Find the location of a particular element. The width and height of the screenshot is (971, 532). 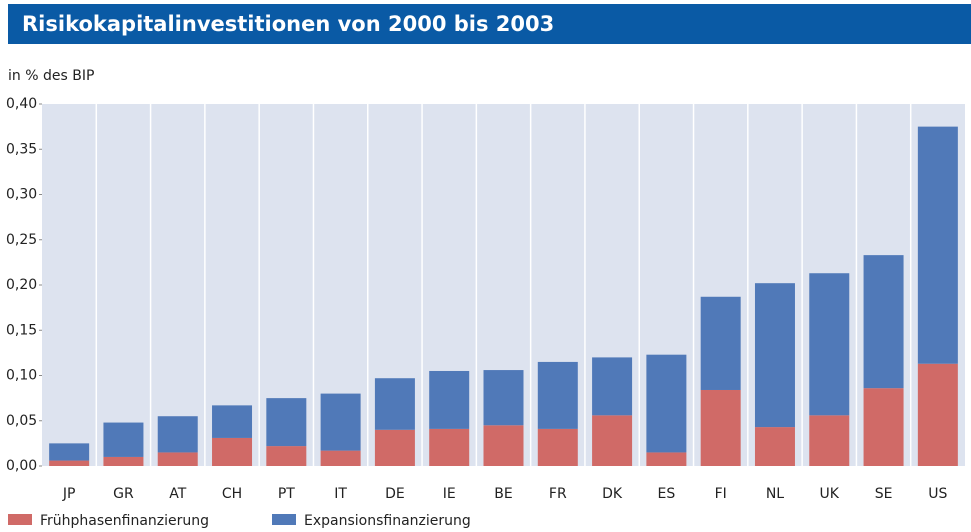

x-tick-label: FR is located at coordinates (558, 494).